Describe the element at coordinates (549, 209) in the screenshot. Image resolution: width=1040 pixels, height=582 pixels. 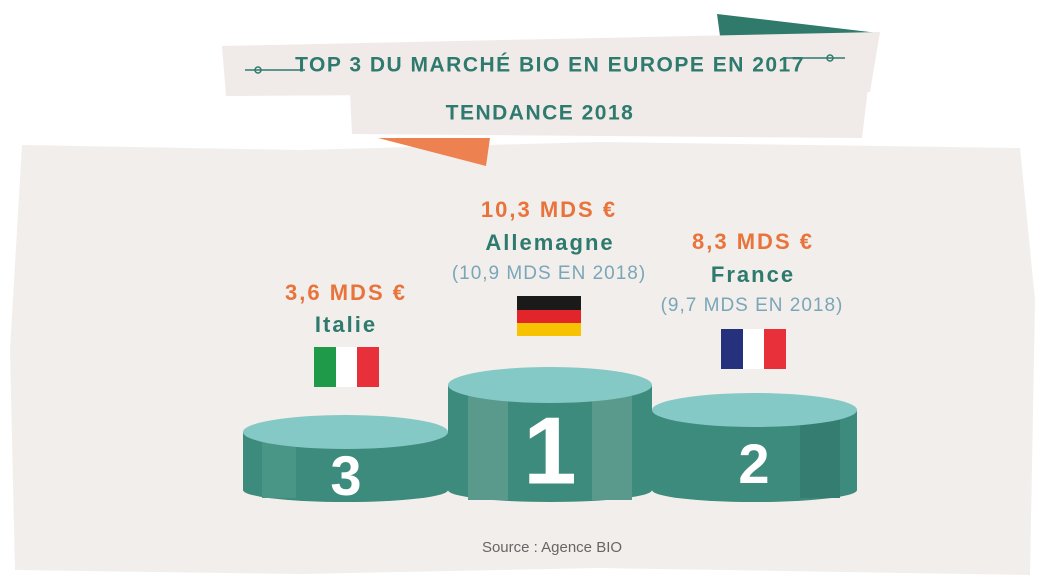
I see `value: 10,3 MDS €` at that location.